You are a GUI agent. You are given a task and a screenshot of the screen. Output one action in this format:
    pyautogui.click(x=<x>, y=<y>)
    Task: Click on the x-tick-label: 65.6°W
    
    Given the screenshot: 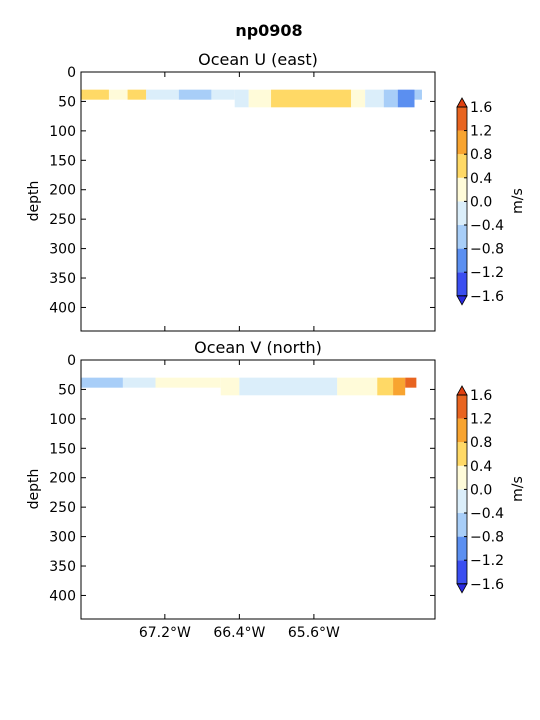 What is the action you would take?
    pyautogui.click(x=314, y=633)
    